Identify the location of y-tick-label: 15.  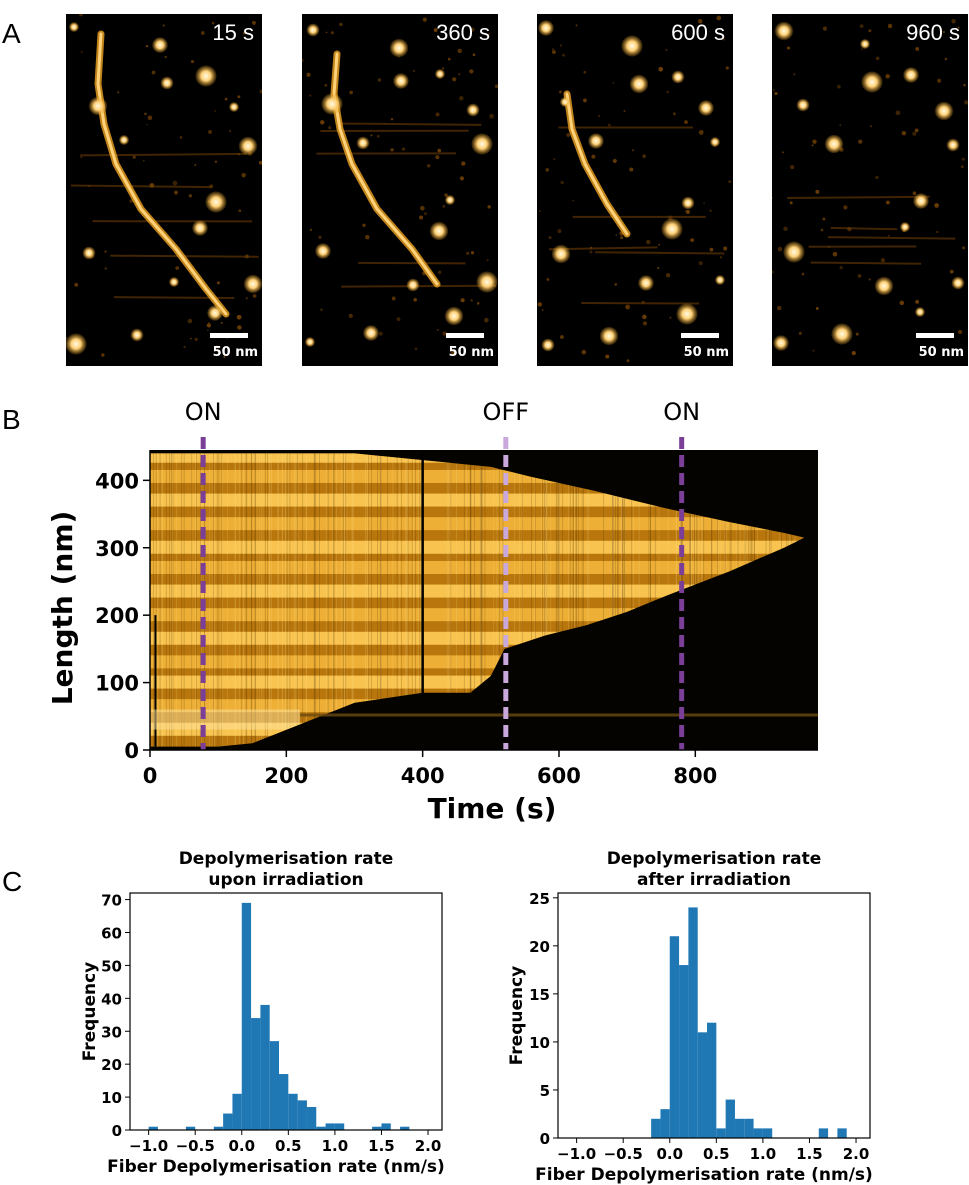
(539, 995).